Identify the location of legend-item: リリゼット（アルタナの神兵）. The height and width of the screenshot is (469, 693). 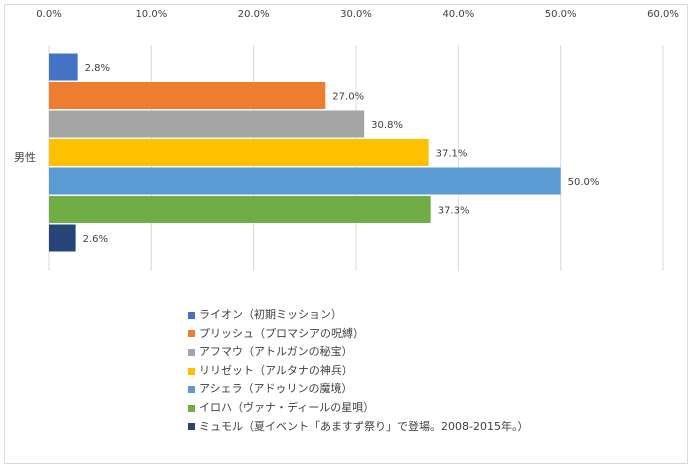
(358, 371).